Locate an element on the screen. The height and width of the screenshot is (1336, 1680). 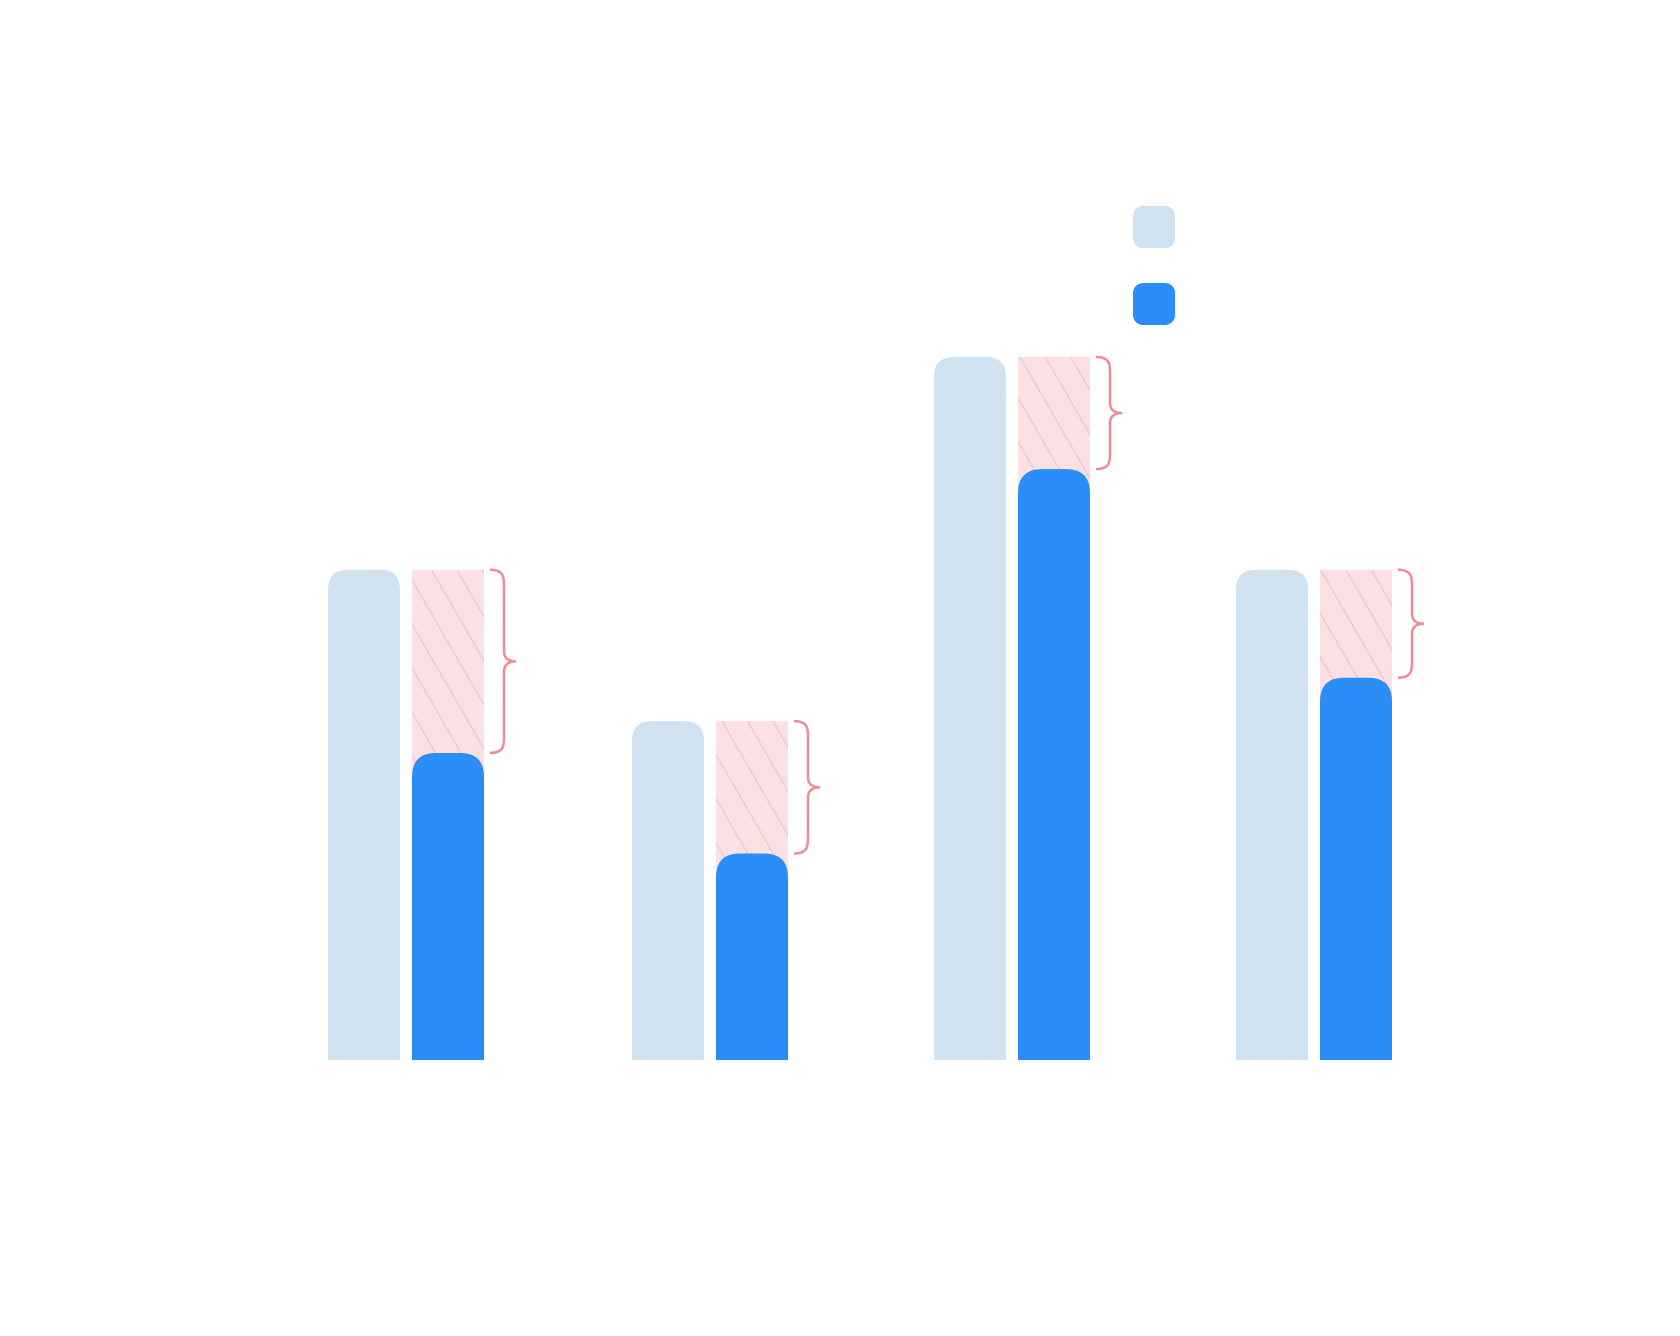
legend-swatch-result is located at coordinates (1154, 304).